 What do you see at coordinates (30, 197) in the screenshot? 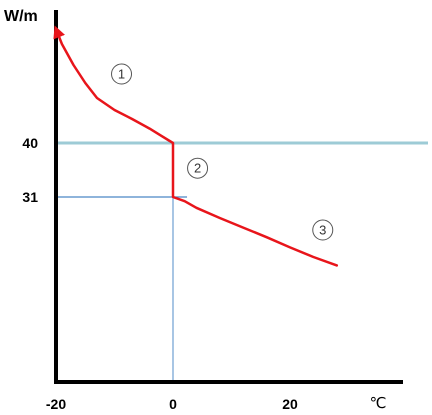
I see `y-tick-label: 31` at bounding box center [30, 197].